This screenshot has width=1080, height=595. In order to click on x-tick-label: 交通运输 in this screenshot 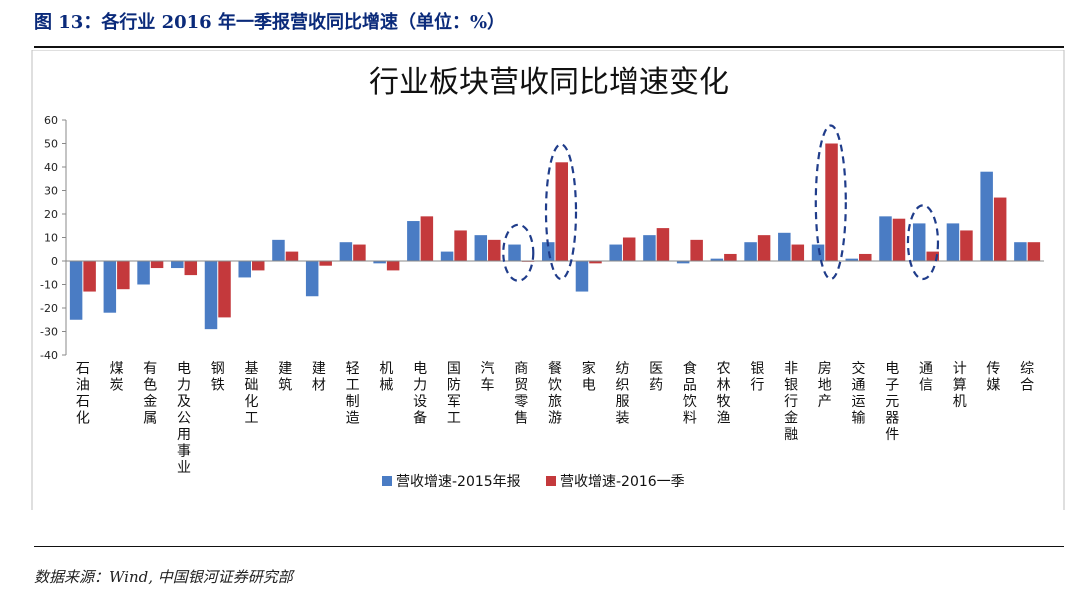, I will do `click(859, 393)`.